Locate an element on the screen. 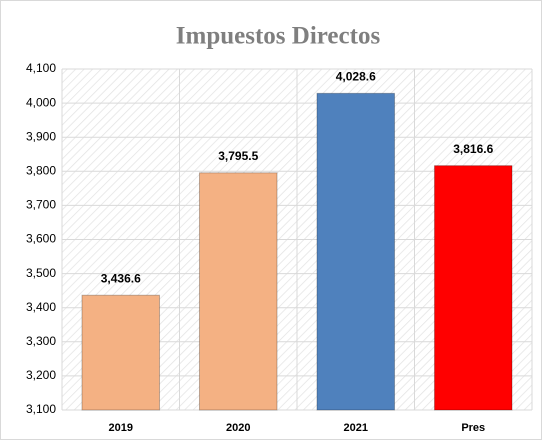 The width and height of the screenshot is (542, 440). x-tick-label: Pres is located at coordinates (473, 428).